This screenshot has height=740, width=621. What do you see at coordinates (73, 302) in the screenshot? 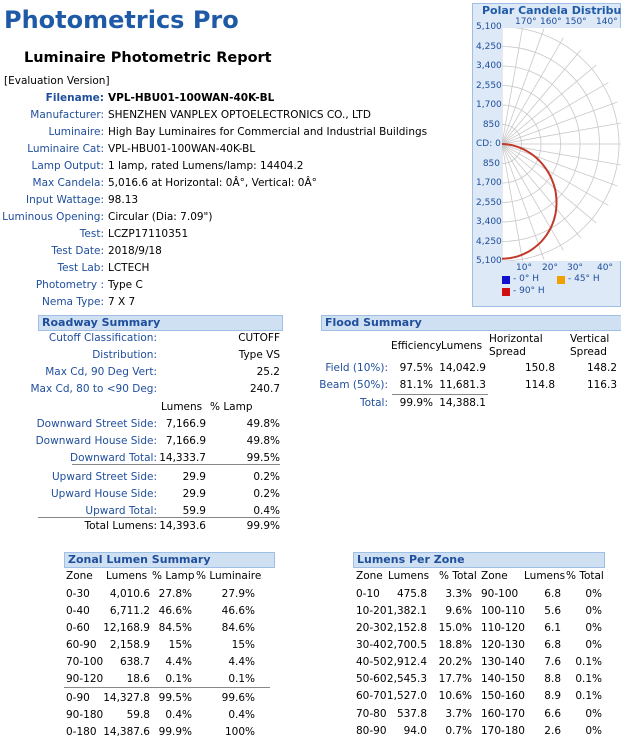
I see `info-label: Nema Type:` at bounding box center [73, 302].